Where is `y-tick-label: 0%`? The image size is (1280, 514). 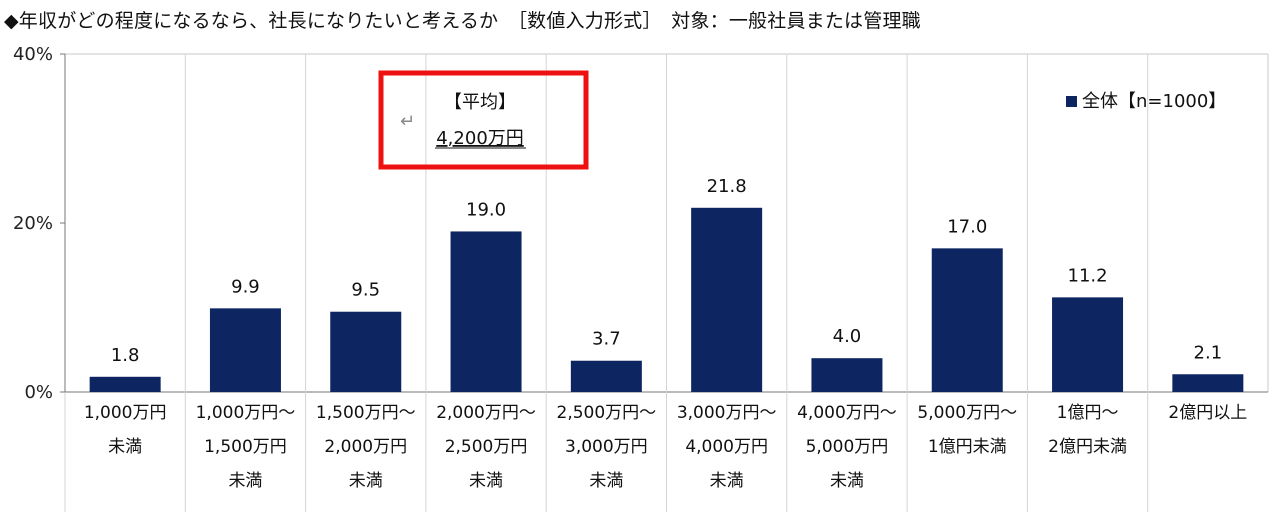
y-tick-label: 0% is located at coordinates (38, 392).